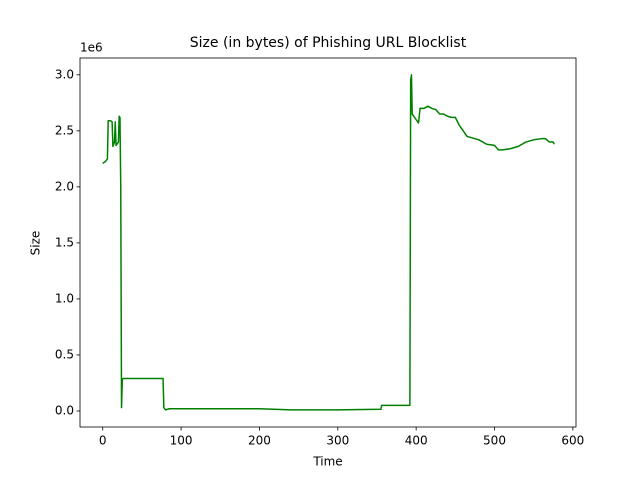 This screenshot has width=640, height=480. Describe the element at coordinates (64, 74) in the screenshot. I see `y-tick-label: 3.0` at that location.